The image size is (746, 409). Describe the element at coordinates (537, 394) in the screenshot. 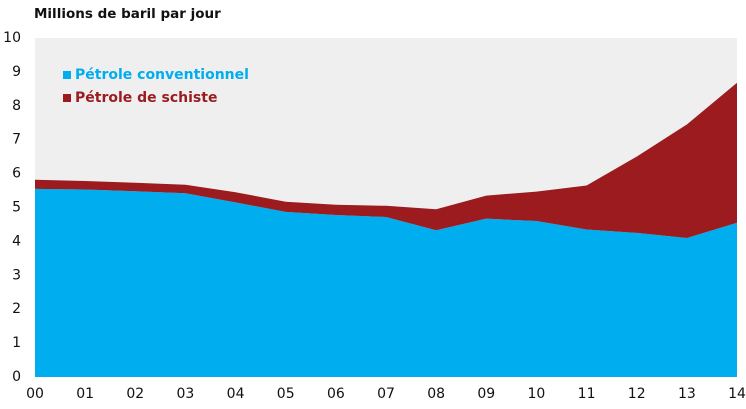

I see `x-tick-label: 10` at that location.